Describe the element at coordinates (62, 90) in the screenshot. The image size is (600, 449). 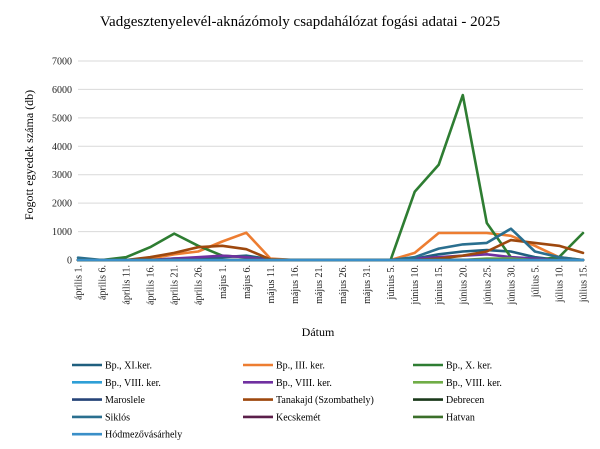
I see `y-tick-label: 6000` at that location.